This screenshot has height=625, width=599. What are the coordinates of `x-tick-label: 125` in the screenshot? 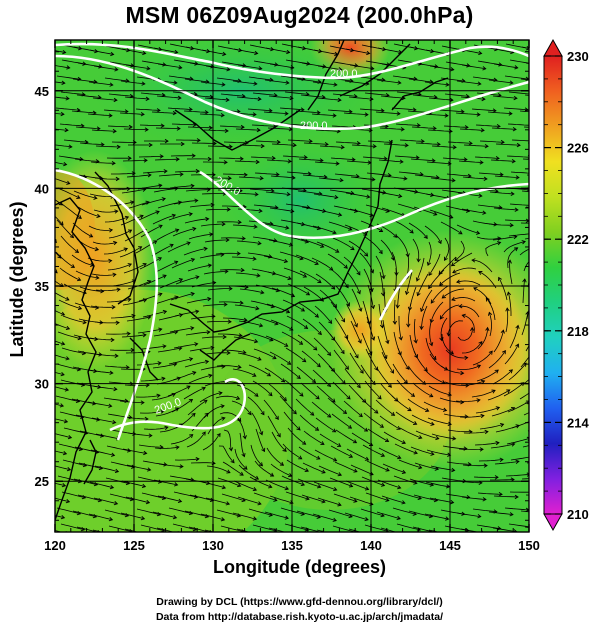 It's located at (134, 545).